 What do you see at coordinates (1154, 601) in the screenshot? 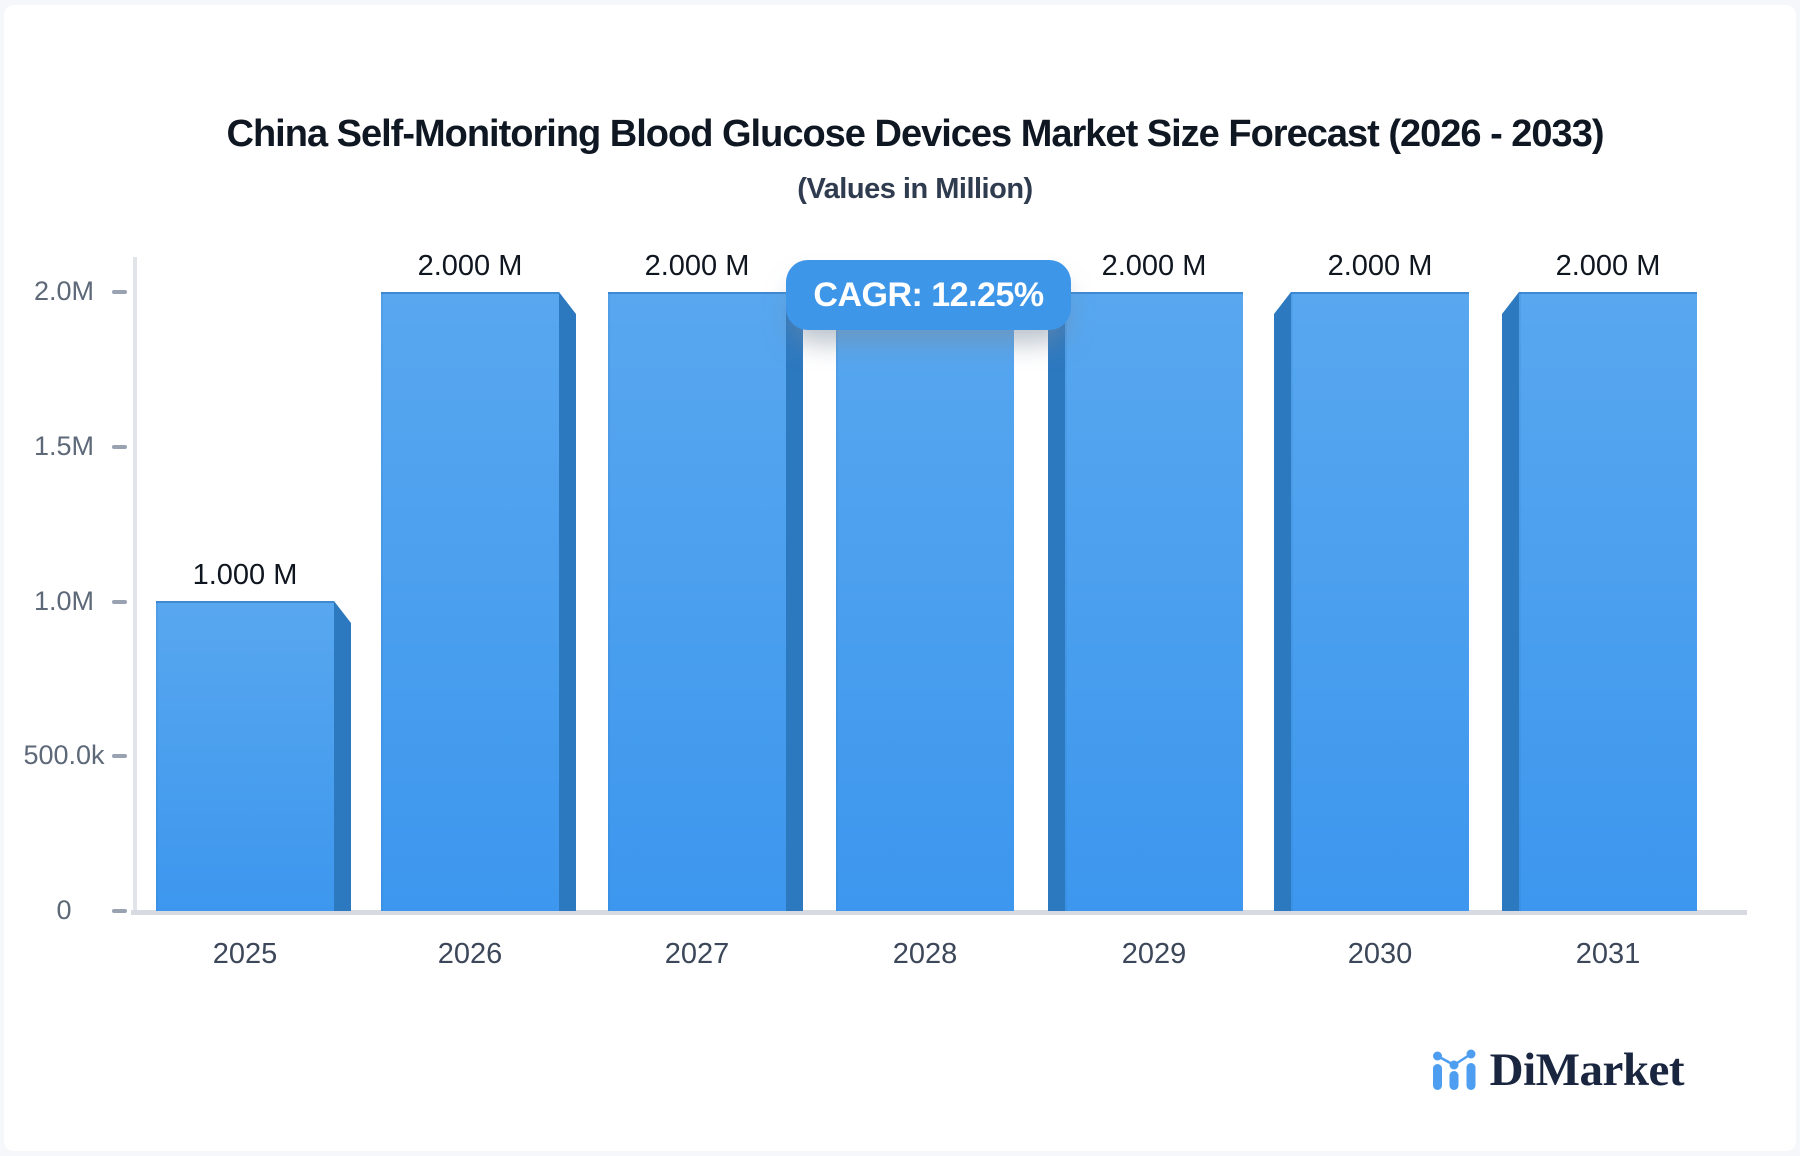
I see `bar-2029` at bounding box center [1154, 601].